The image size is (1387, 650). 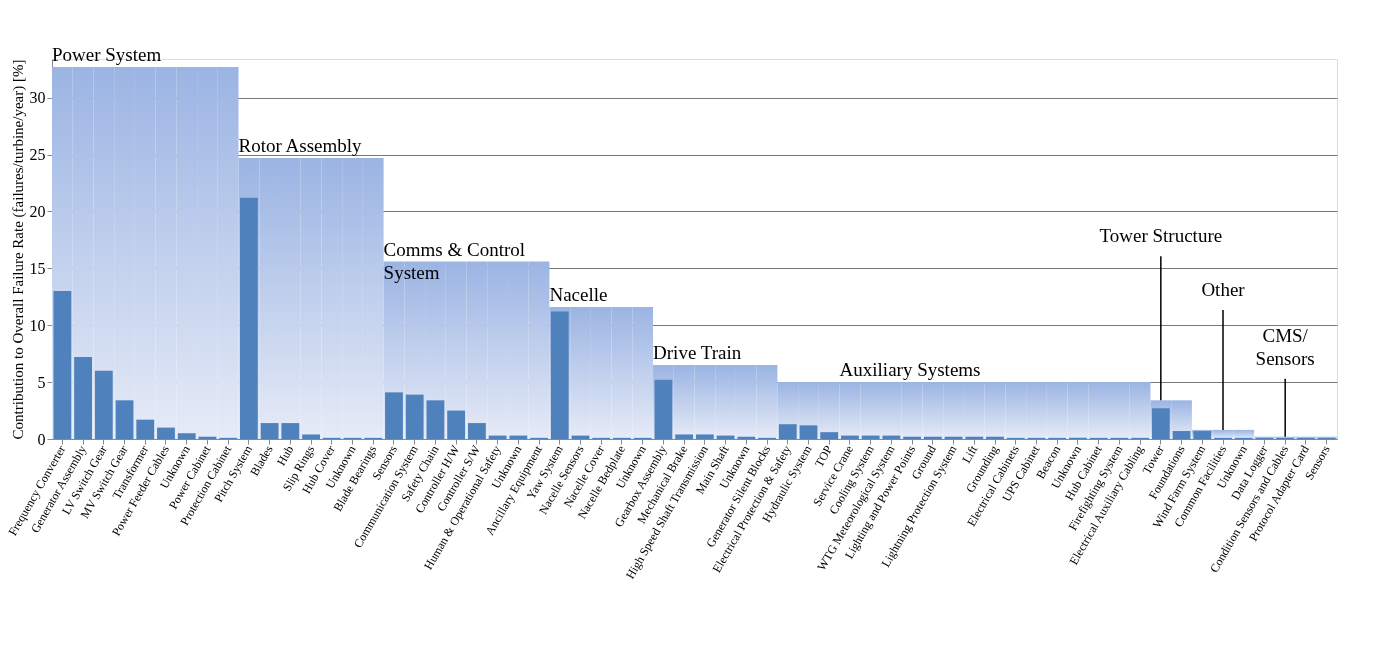 I want to click on annotation: Comms & Control System, so click(x=454, y=260).